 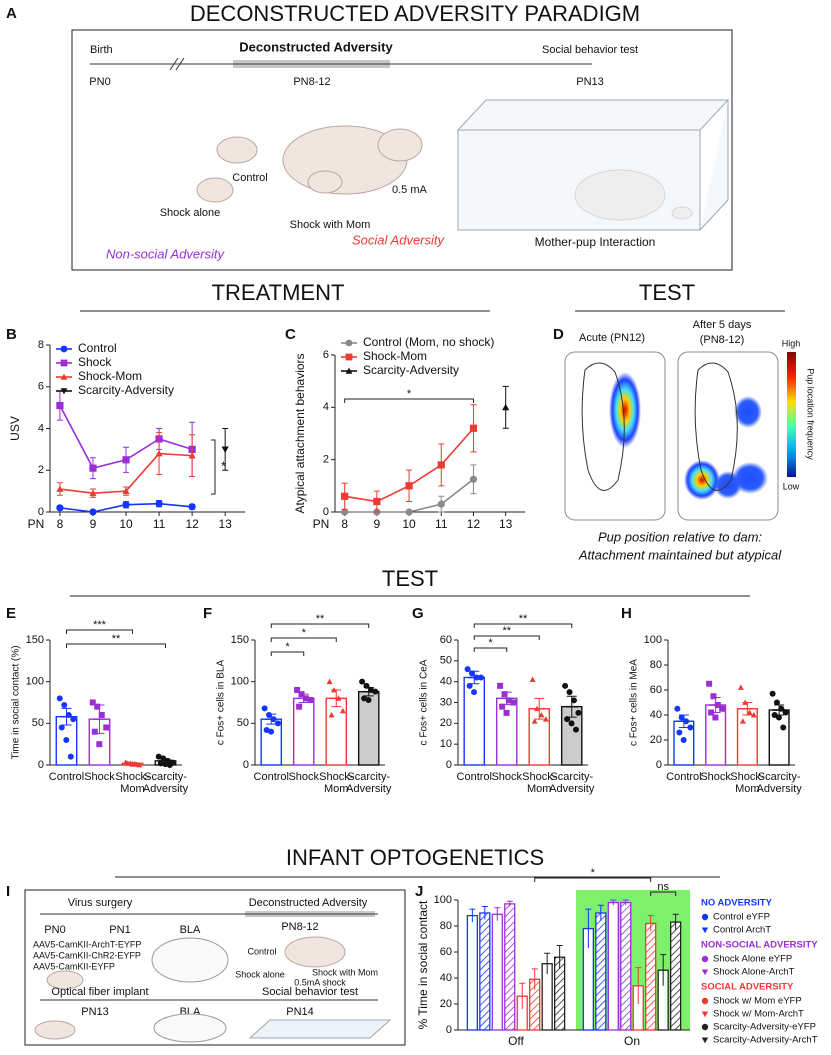 What do you see at coordinates (722, 325) in the screenshot?
I see `heatmap-title: After 5 days` at bounding box center [722, 325].